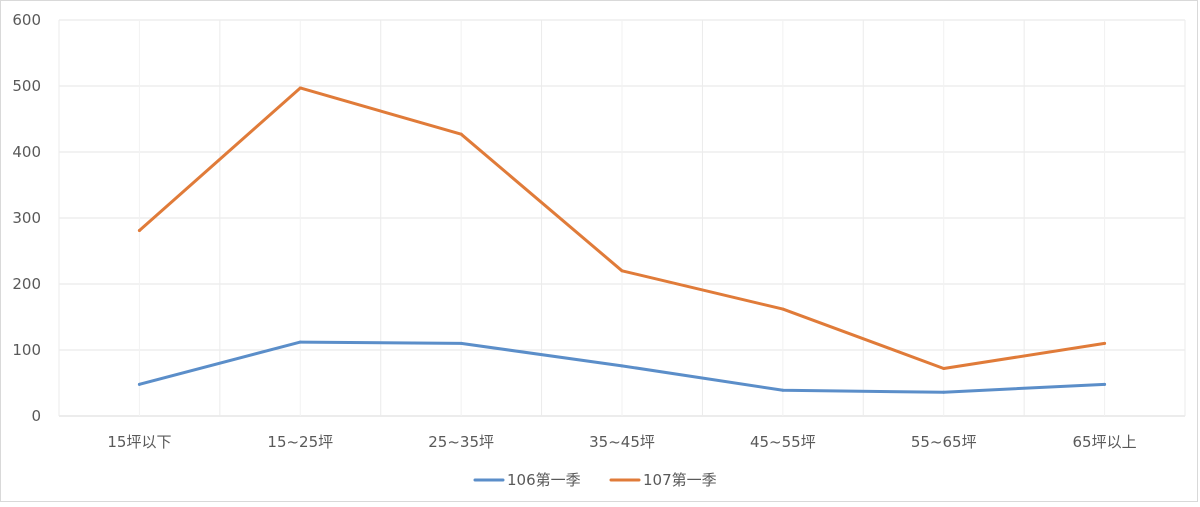  What do you see at coordinates (26, 152) in the screenshot?
I see `y-tick-label: 400` at bounding box center [26, 152].